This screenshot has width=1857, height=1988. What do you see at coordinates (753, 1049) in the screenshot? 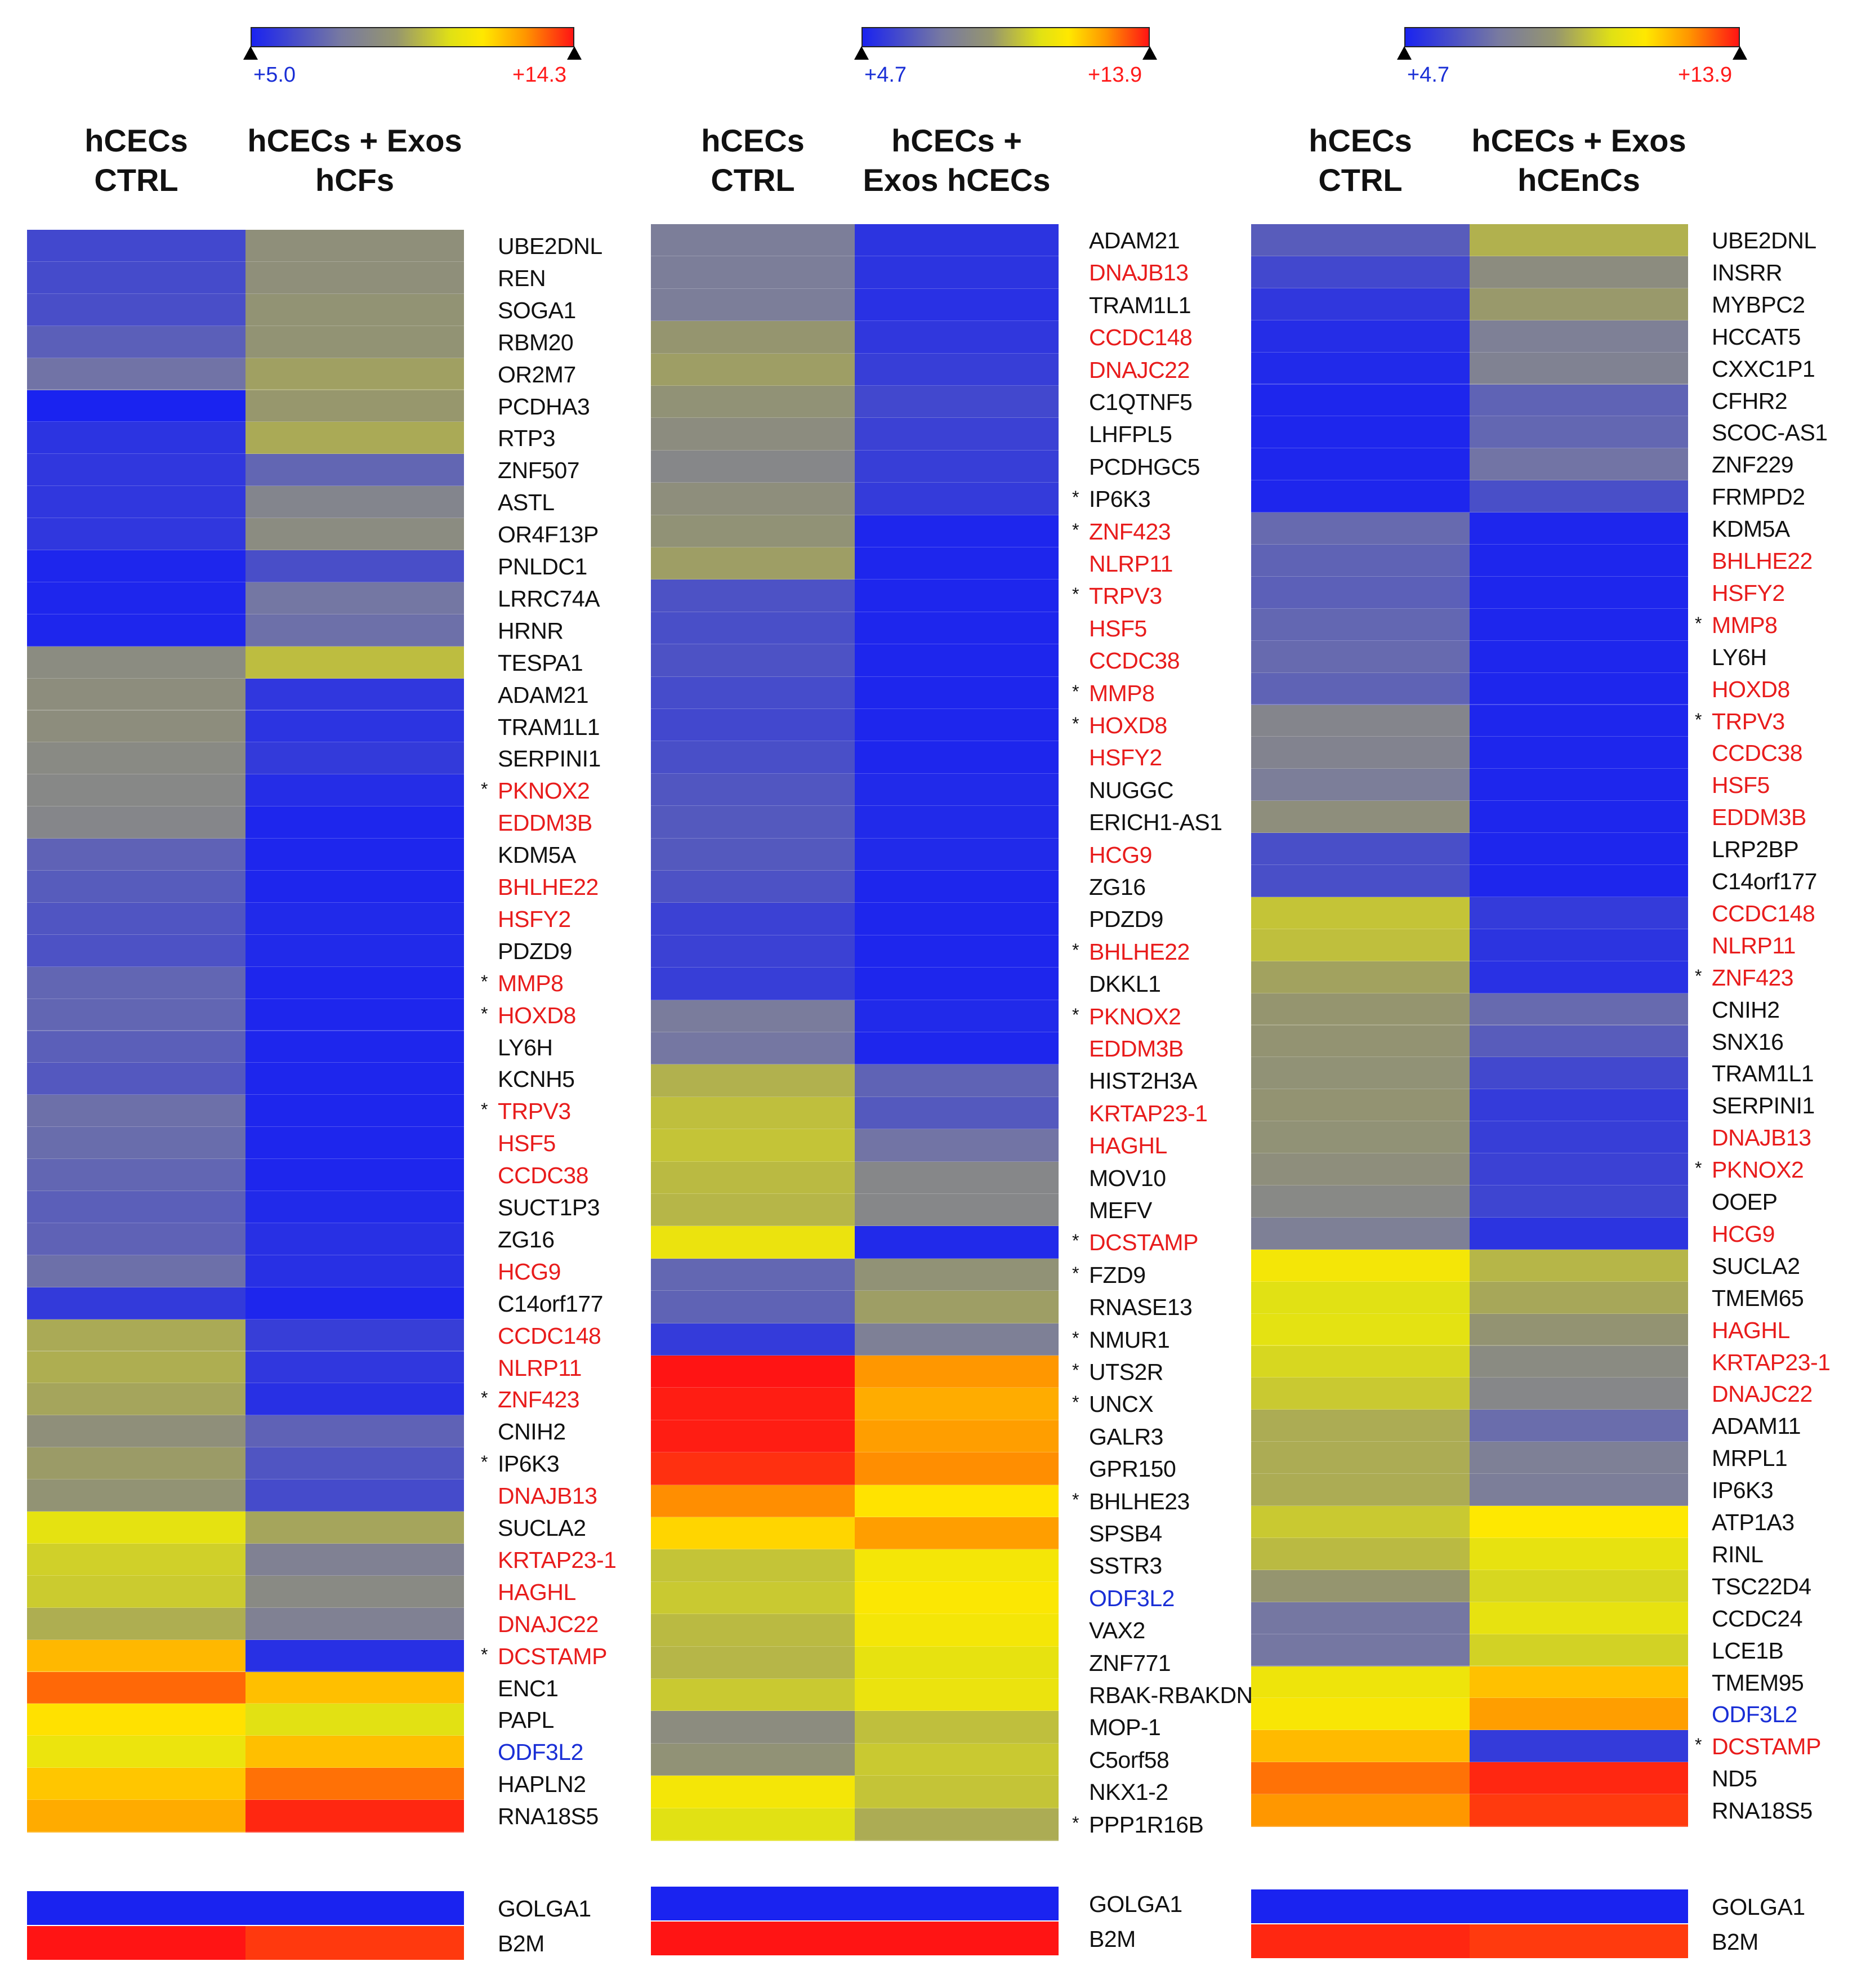
I see `heatmap-cell-EDDM3B-col1` at bounding box center [753, 1049].